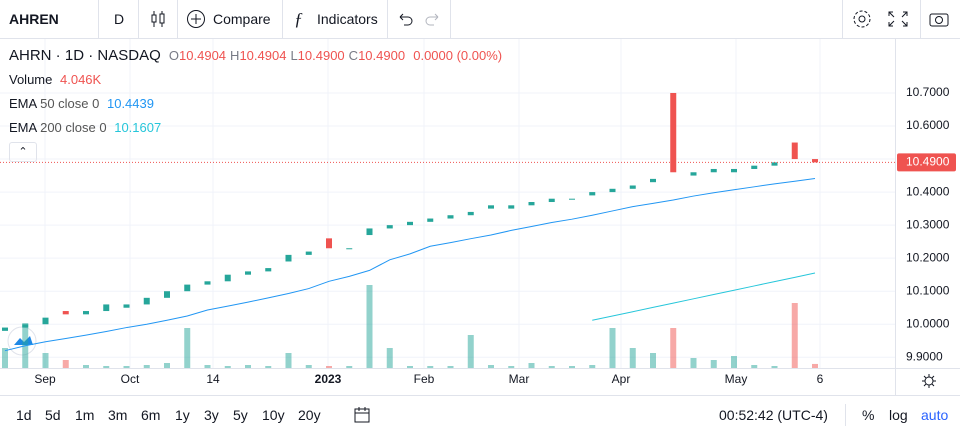  Describe the element at coordinates (118, 415) in the screenshot. I see `range-button: 3m` at that location.